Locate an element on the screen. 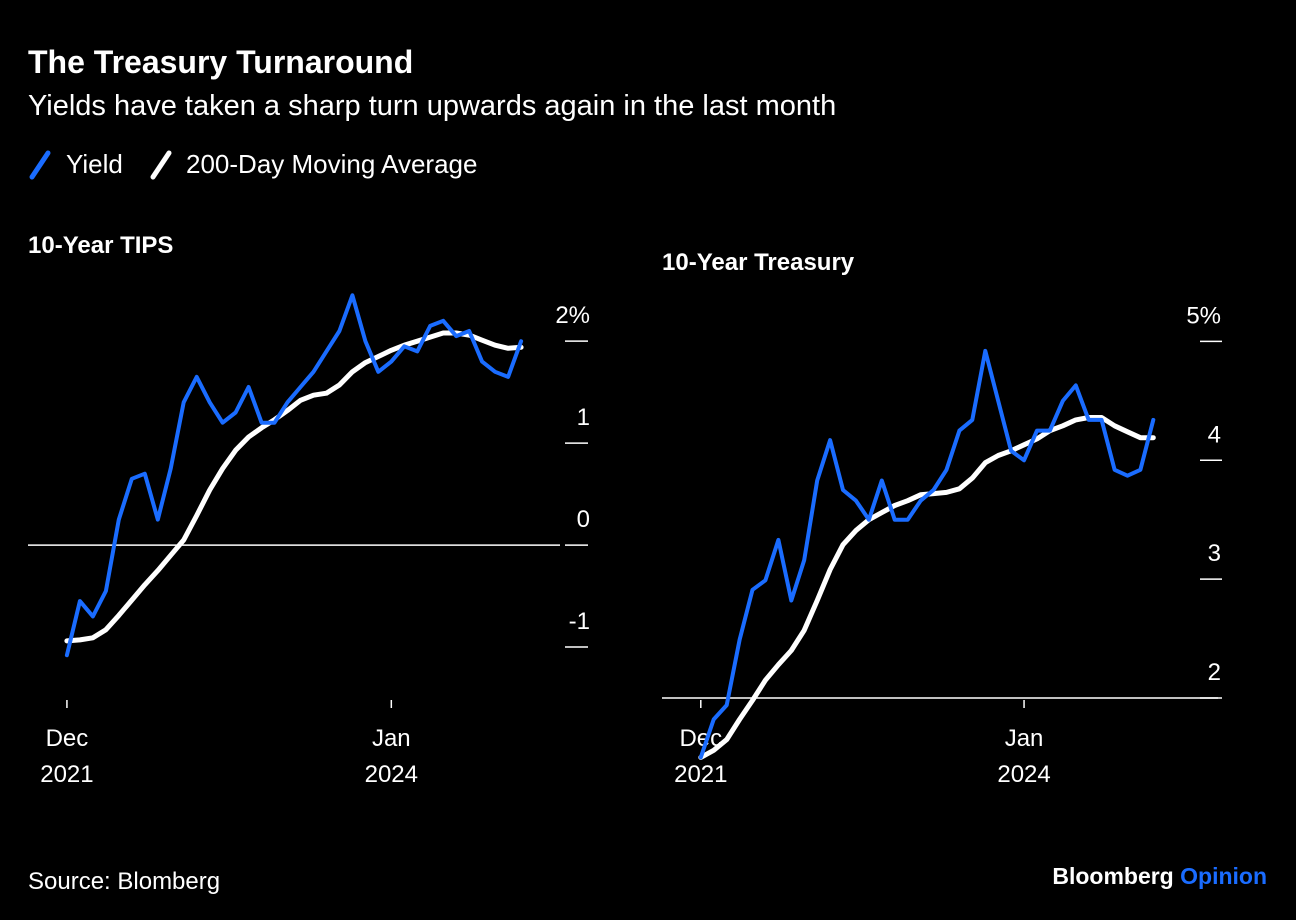 This screenshot has height=920, width=1296. y-tick-label: 4 is located at coordinates (1214, 434).